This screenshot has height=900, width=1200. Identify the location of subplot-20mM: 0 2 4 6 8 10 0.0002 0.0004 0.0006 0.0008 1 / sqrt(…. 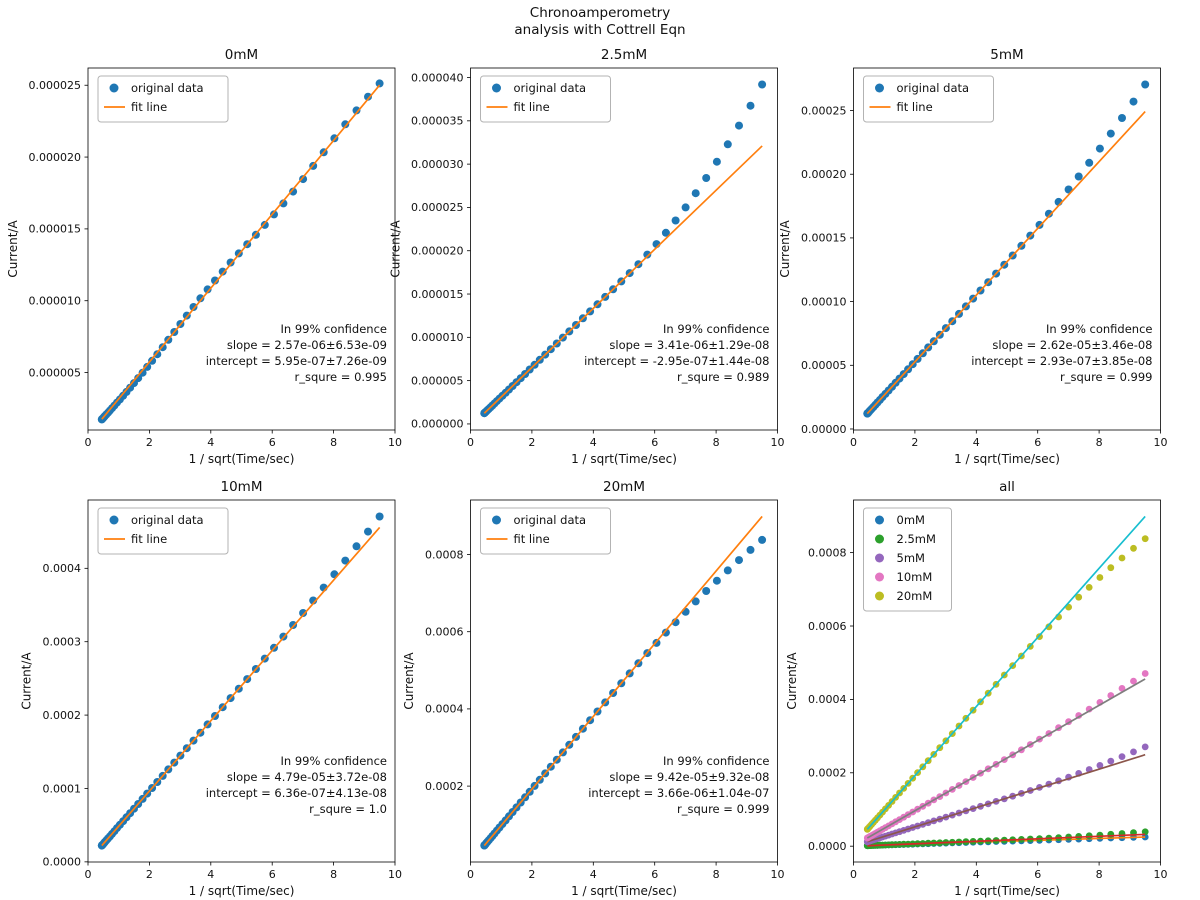
(593, 688).